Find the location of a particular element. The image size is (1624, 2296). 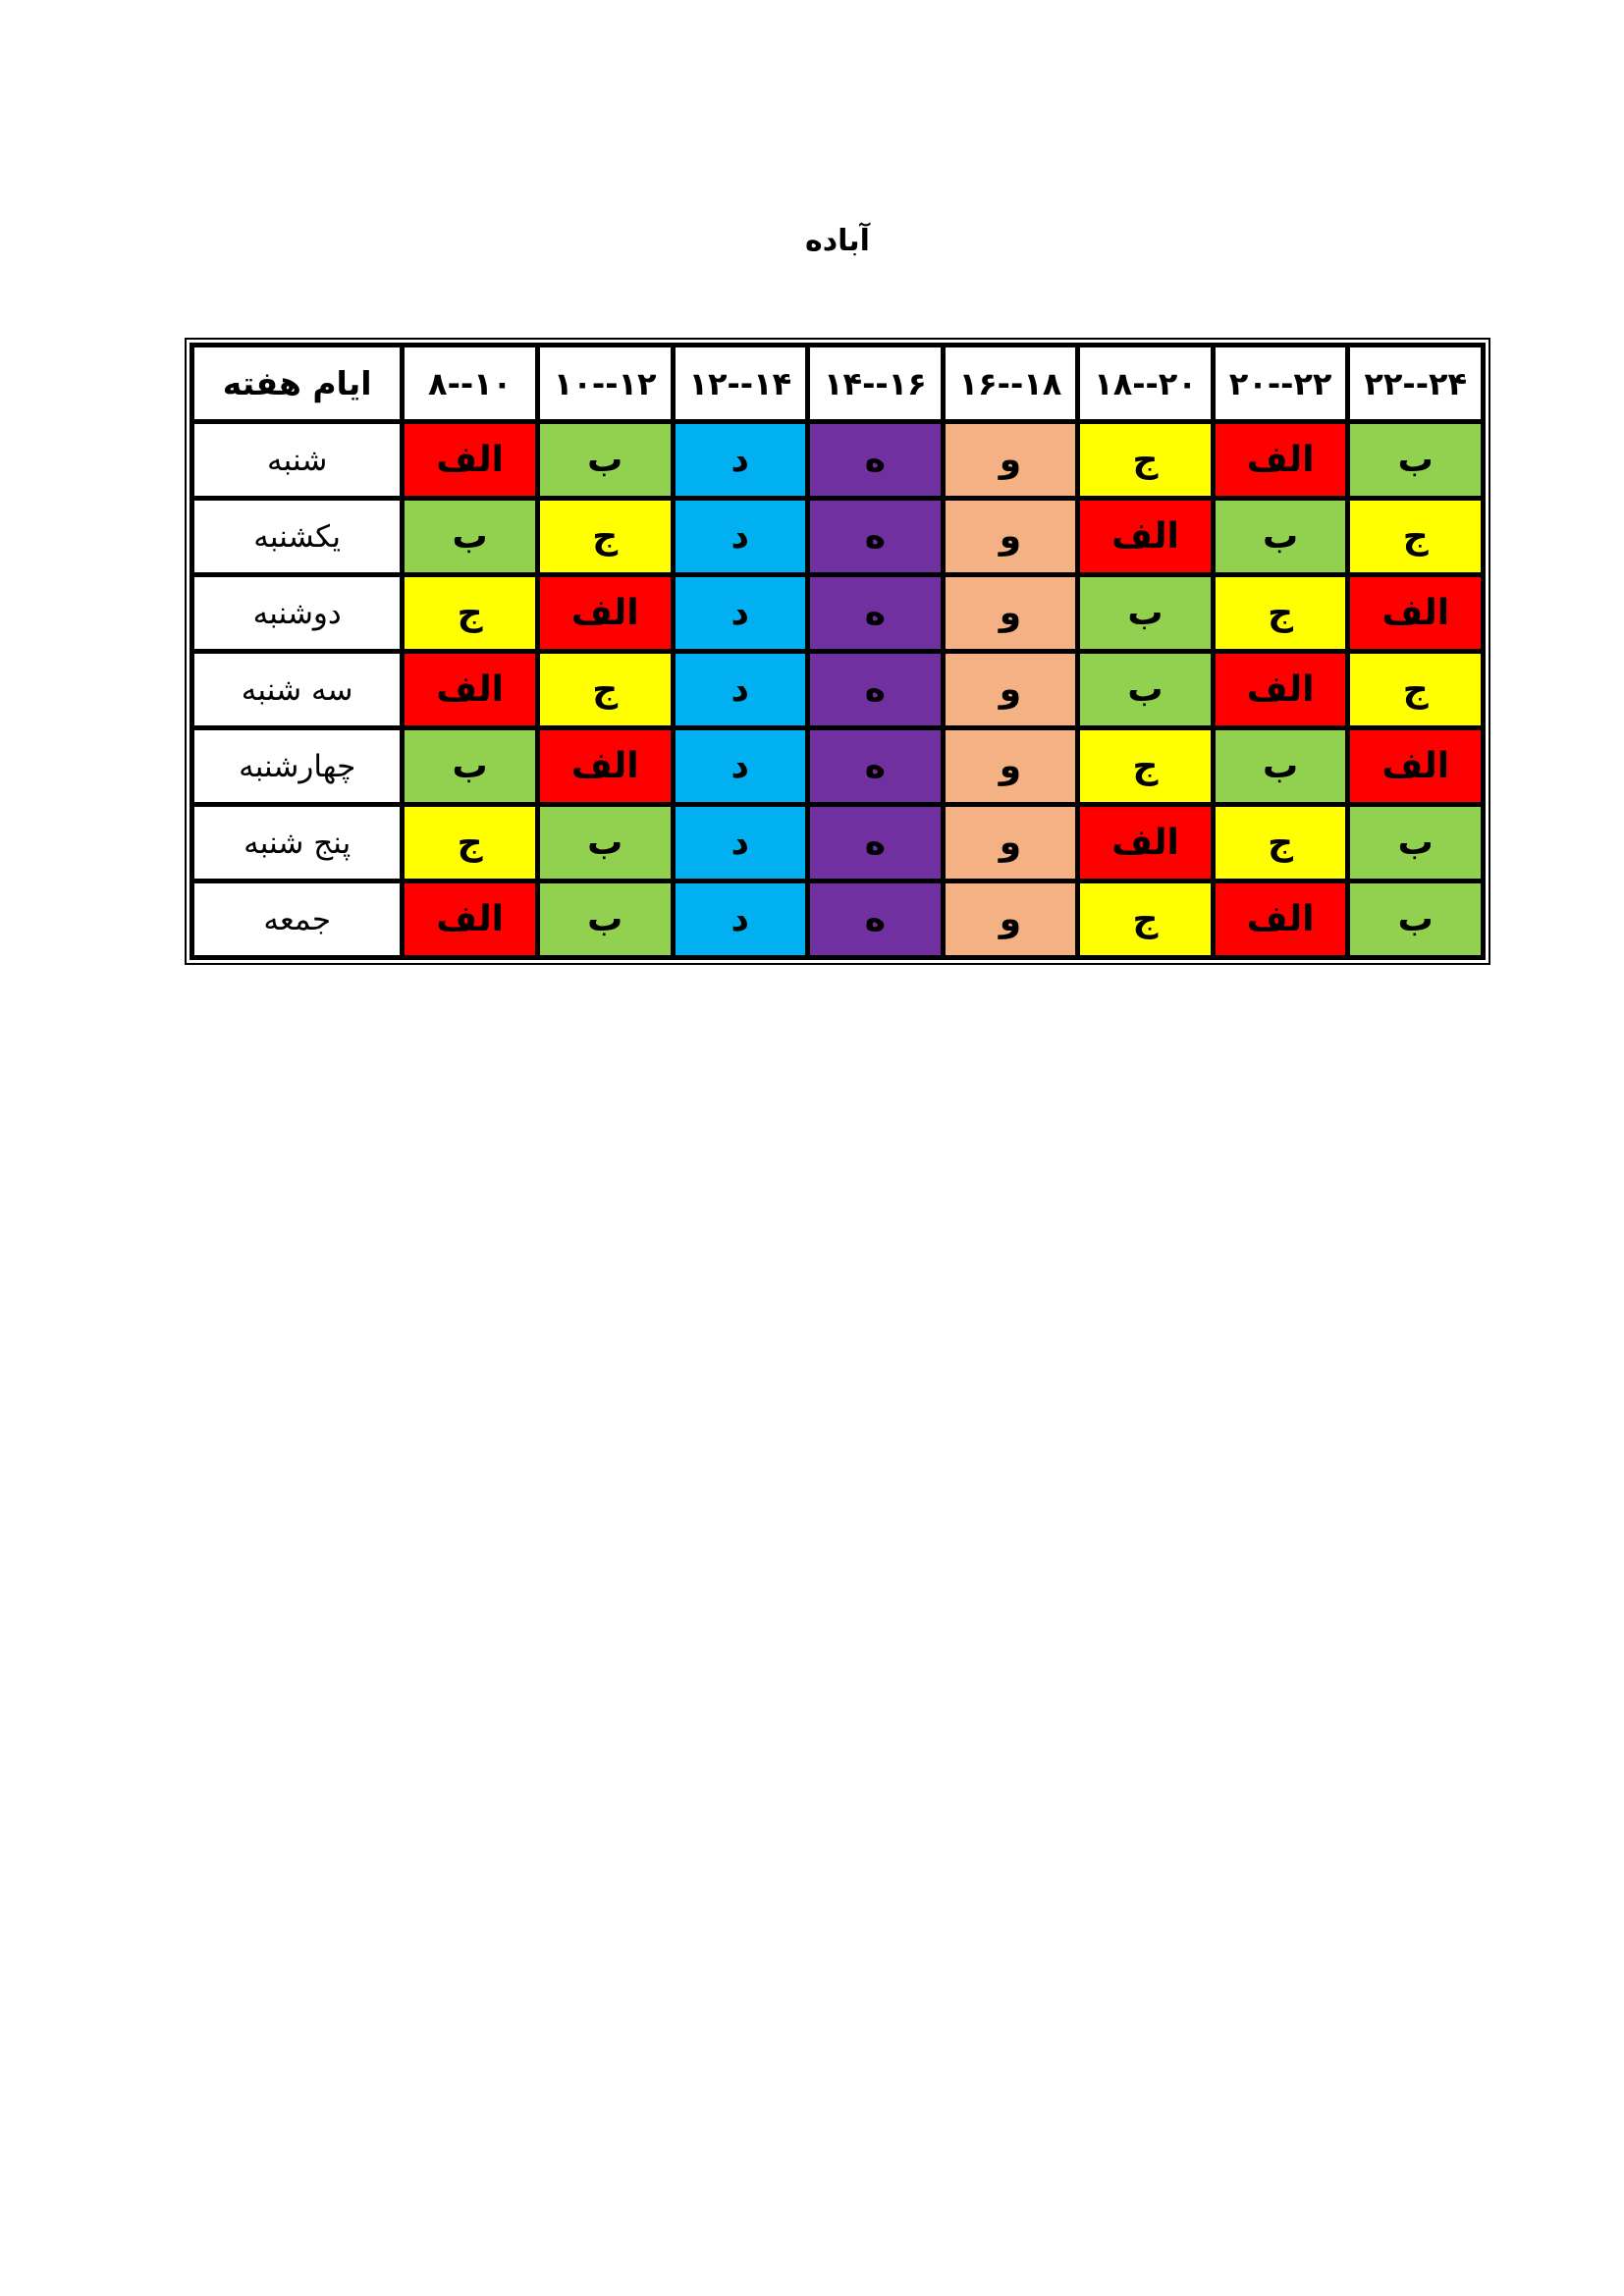

day-cell: چهارشنبه is located at coordinates (297, 766).